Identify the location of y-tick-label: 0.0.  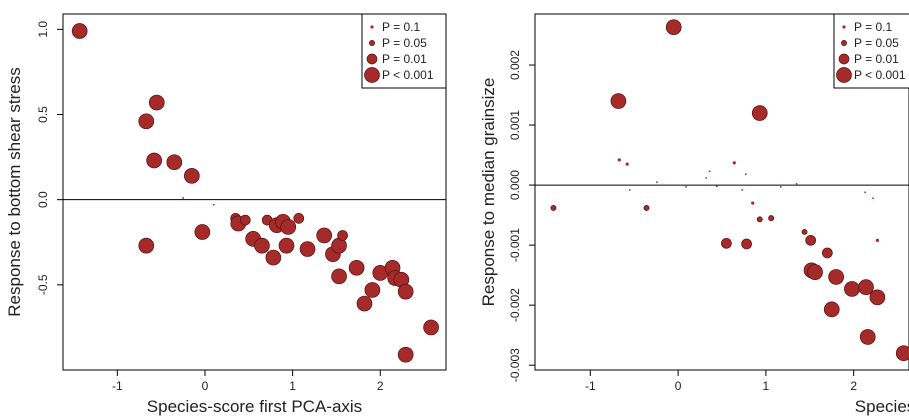
(43, 199).